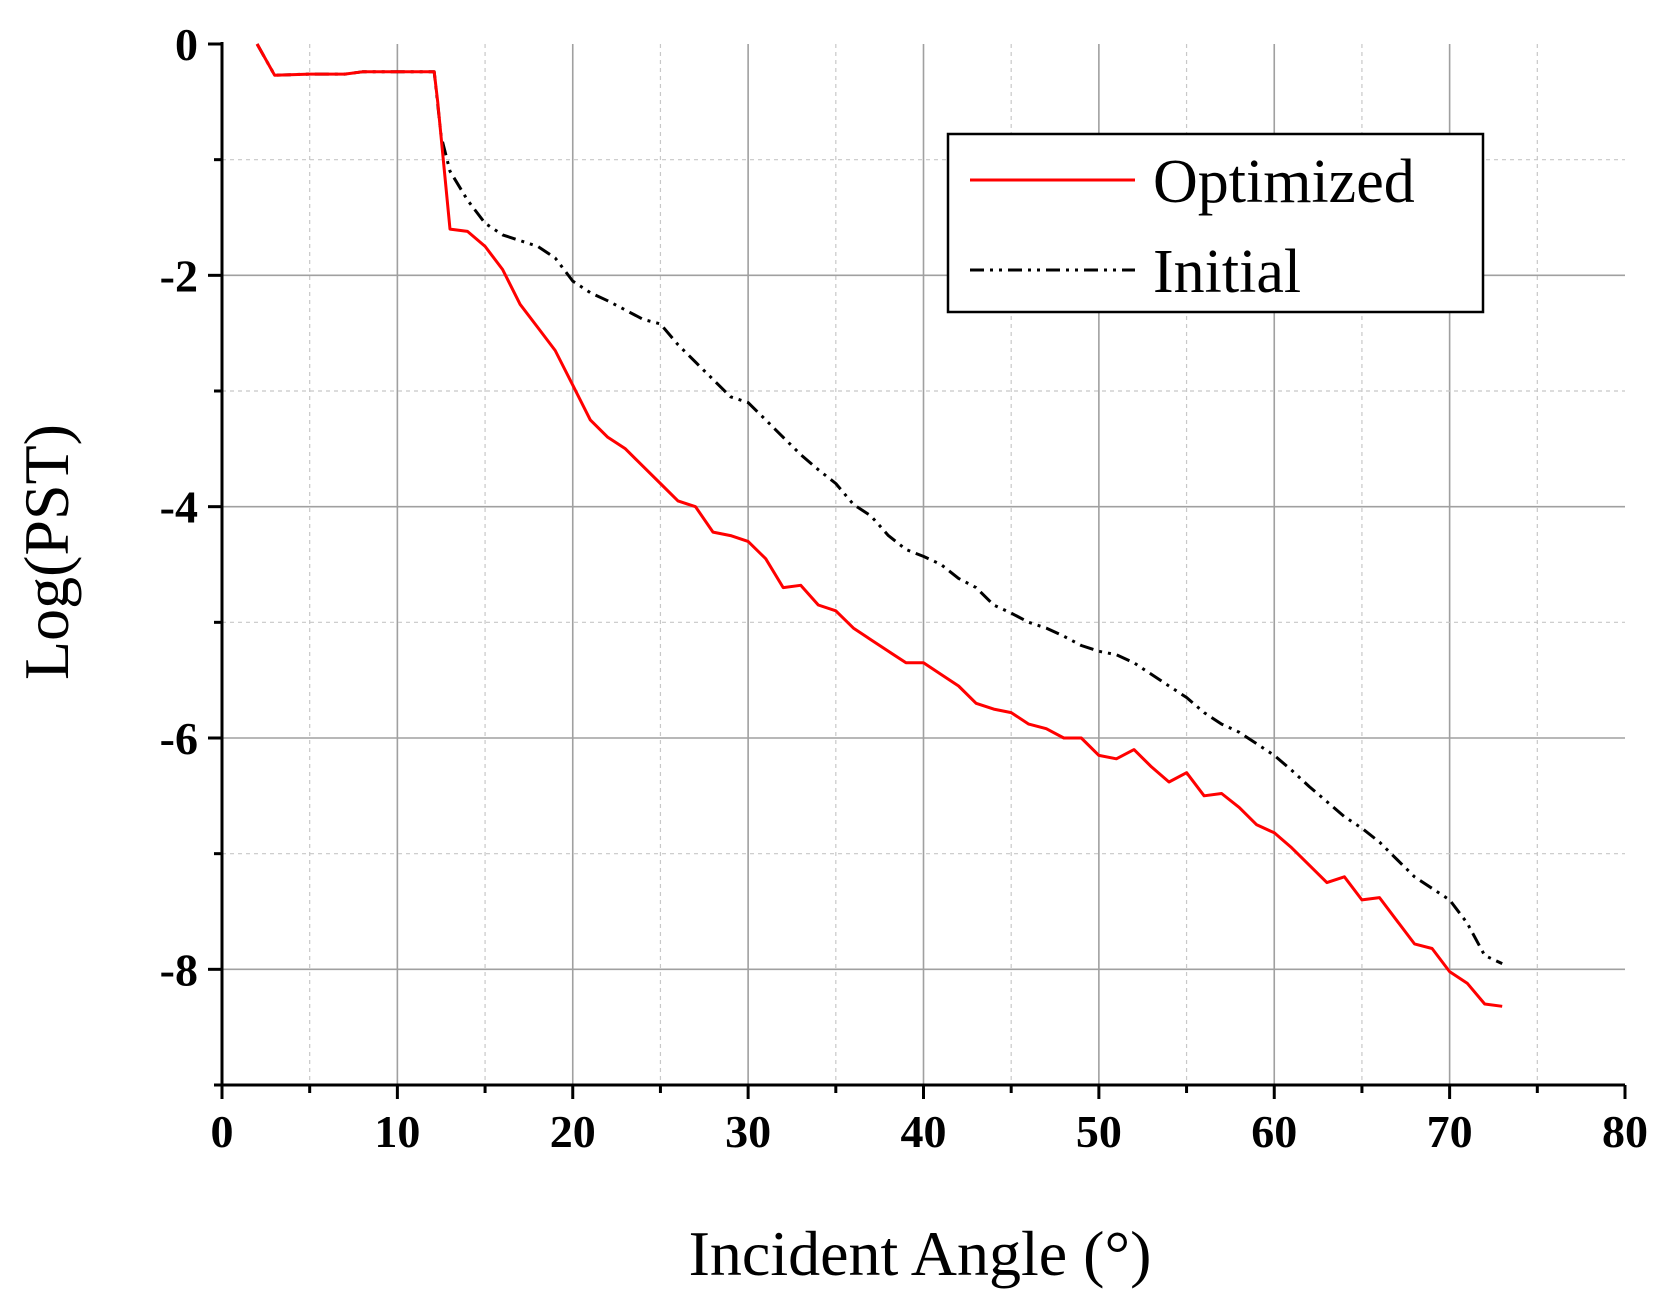 Image resolution: width=1667 pixels, height=1297 pixels. Describe the element at coordinates (924, 1131) in the screenshot. I see `x-tick-label: 40` at that location.